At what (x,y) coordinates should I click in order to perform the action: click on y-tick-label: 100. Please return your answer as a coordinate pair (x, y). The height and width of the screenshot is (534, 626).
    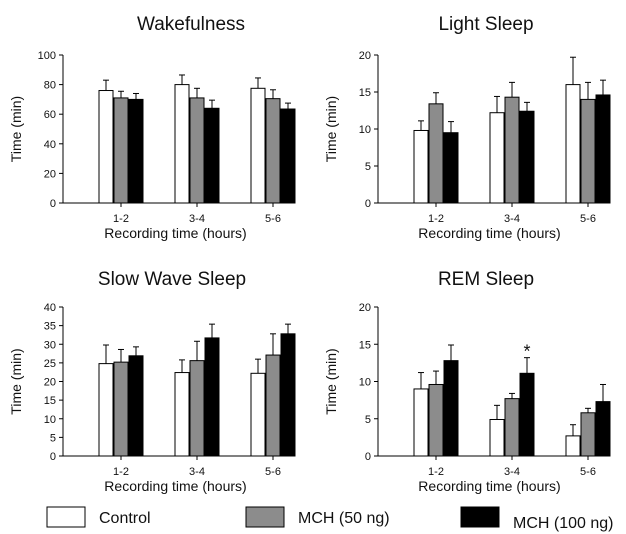
    Looking at the image, I should click on (47, 56).